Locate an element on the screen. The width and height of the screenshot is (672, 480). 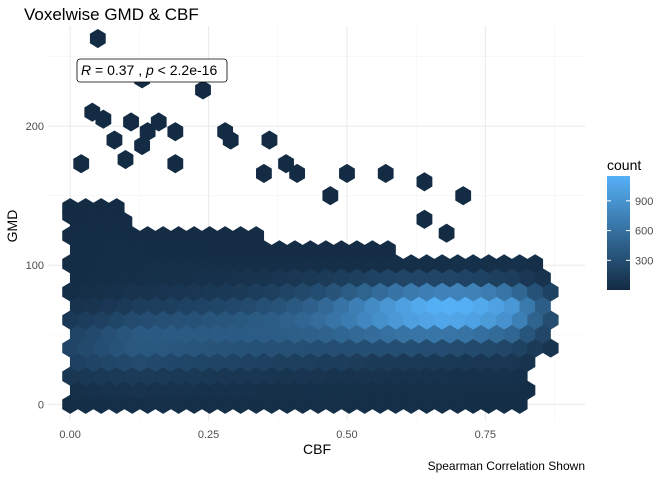
y-axis-ticks: 0 100 200 is located at coordinates (35, 266).